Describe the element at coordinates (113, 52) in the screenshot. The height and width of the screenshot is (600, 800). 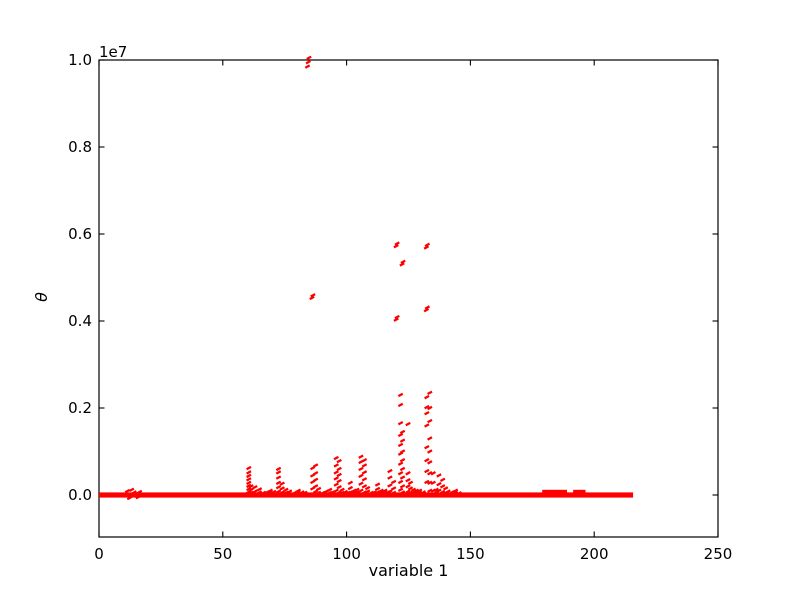
I see `y-axis-offset-label: 1e7` at that location.